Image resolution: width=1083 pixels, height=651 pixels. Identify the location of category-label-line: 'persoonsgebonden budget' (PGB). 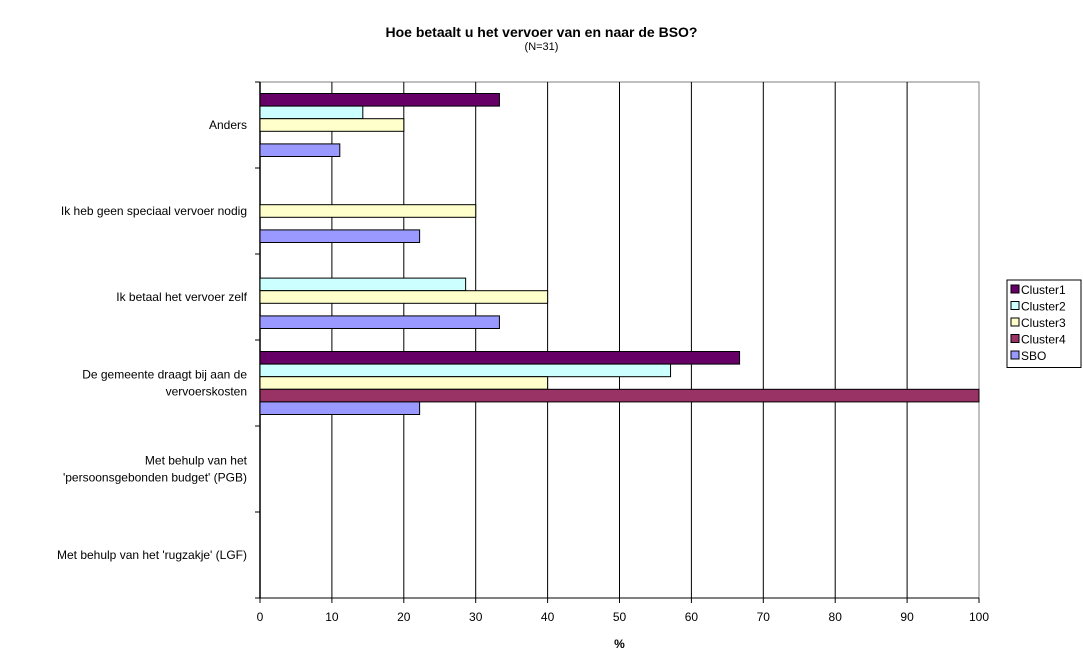
(155, 478).